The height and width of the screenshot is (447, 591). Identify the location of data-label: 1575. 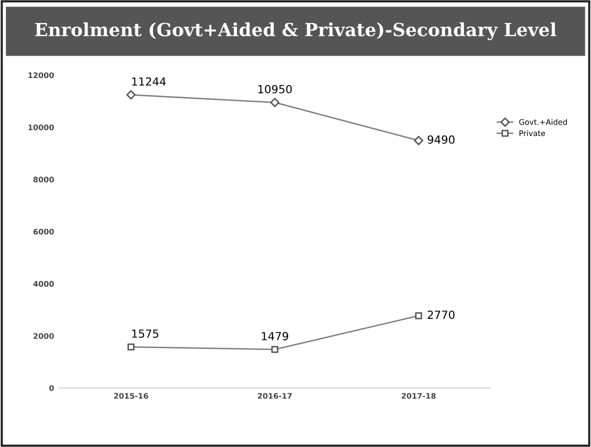
(145, 334).